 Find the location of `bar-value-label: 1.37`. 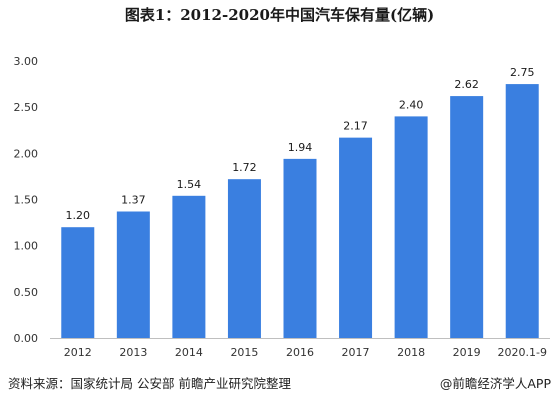

bar-value-label: 1.37 is located at coordinates (133, 200).